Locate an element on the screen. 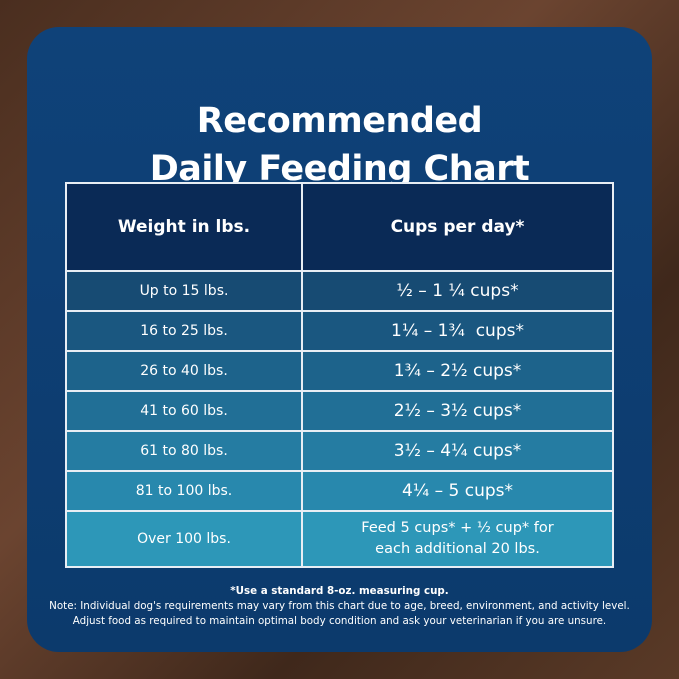 The width and height of the screenshot is (679, 679). table-row: 81 to 100 lbs. 4¼ – 5 cups* is located at coordinates (339, 491).